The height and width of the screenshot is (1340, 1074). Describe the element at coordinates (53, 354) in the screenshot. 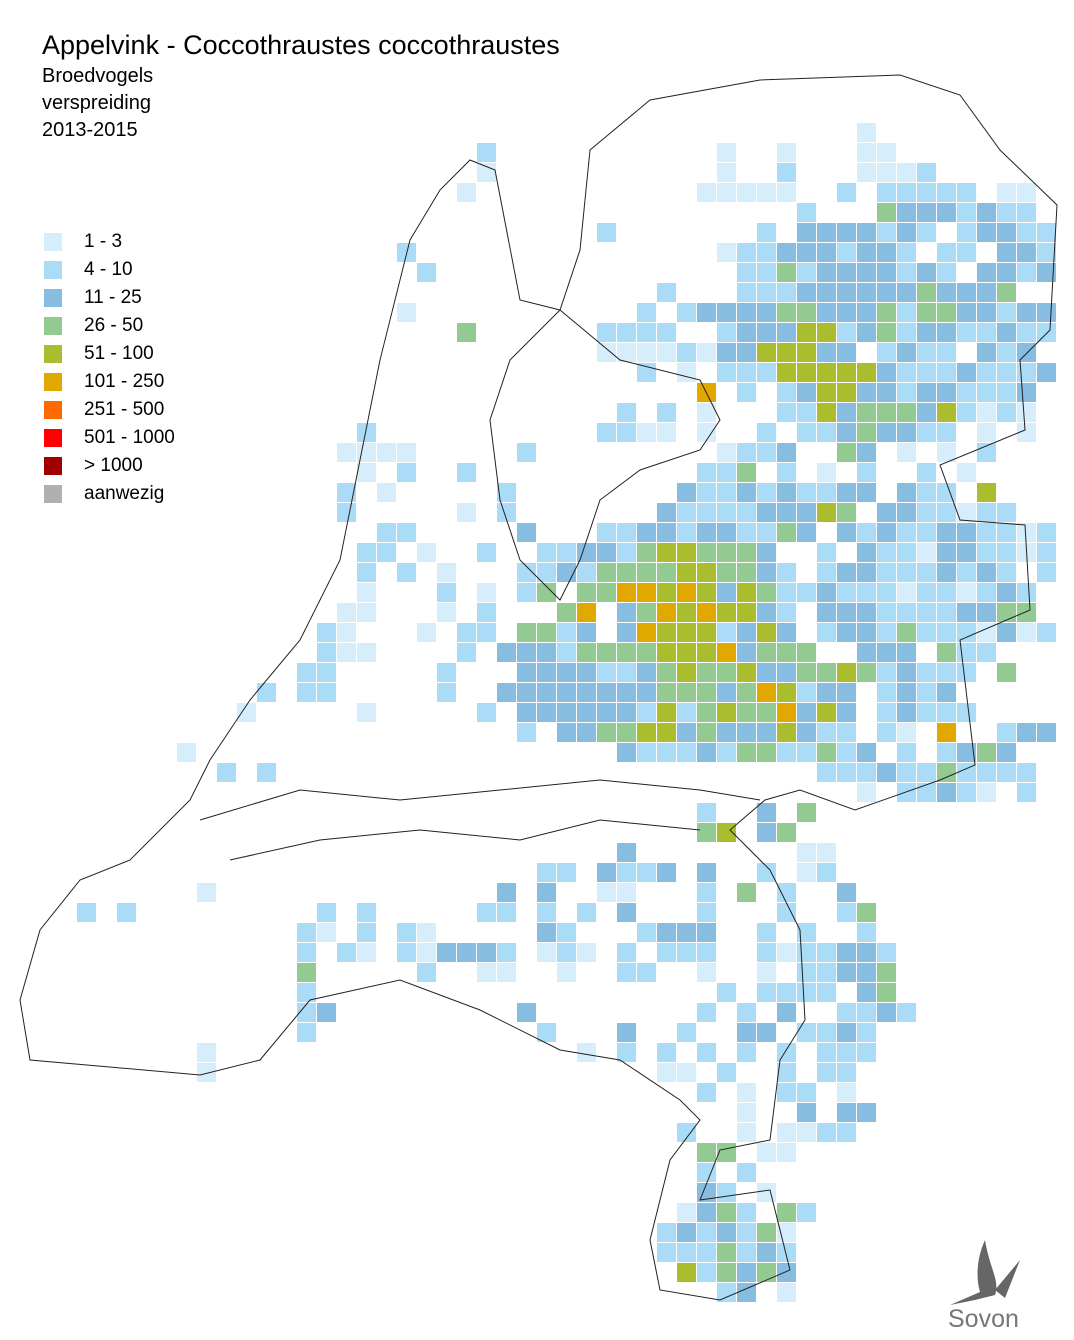

I see `legend-swatch` at that location.